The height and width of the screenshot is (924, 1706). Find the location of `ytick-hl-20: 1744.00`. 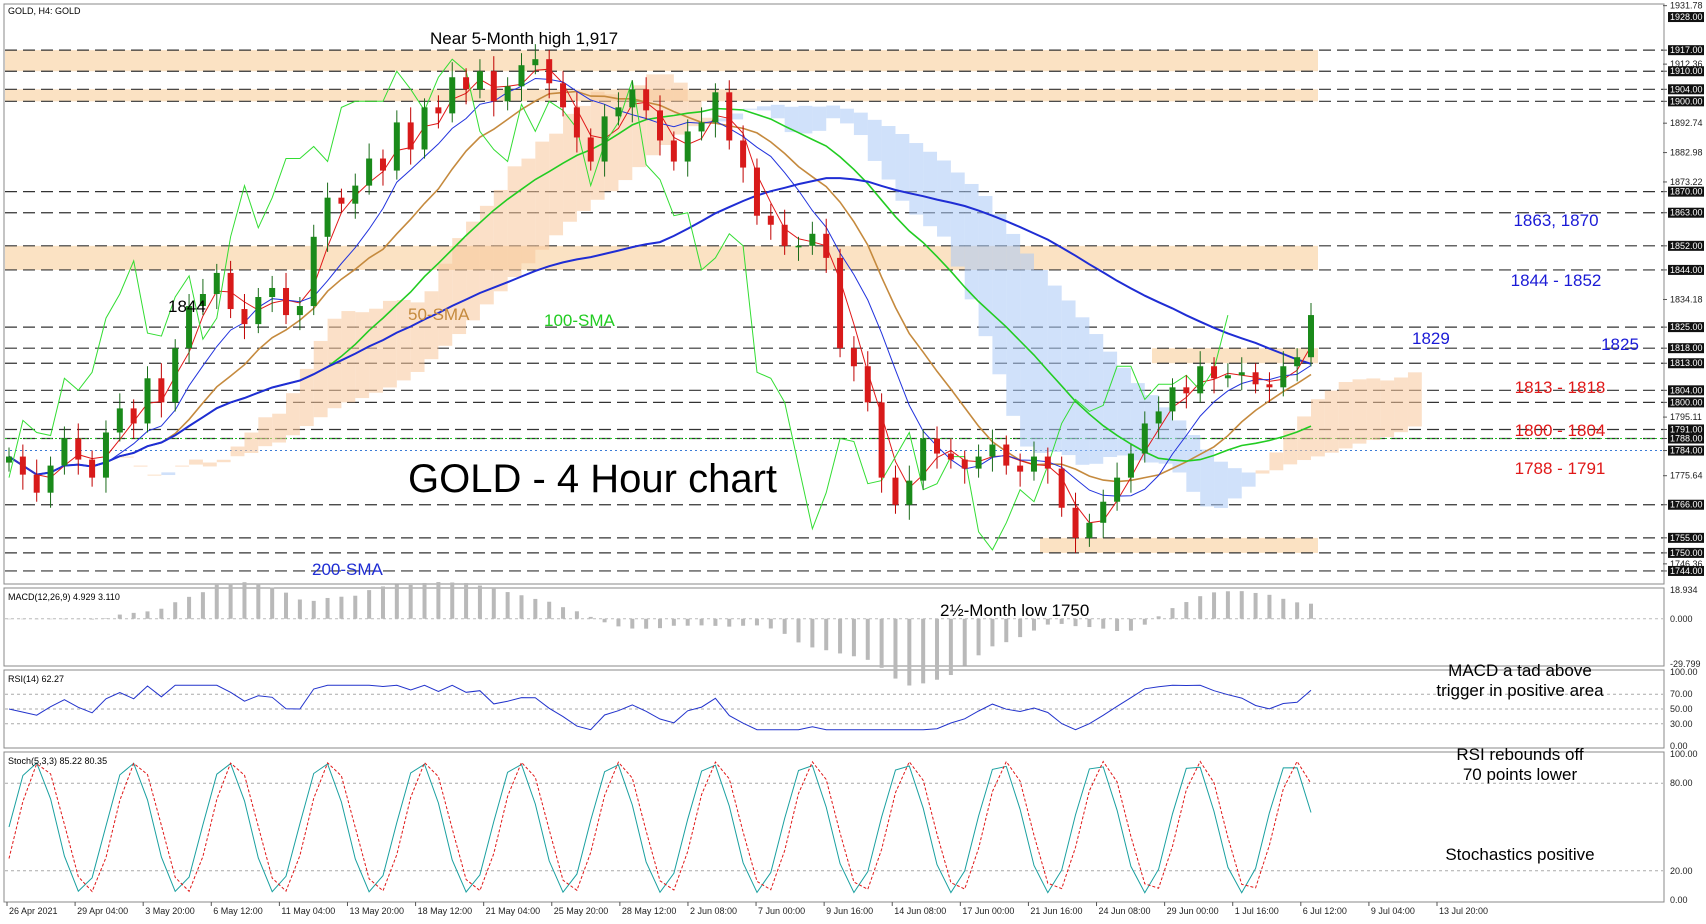

ytick-hl-20: 1744.00 is located at coordinates (1686, 571).